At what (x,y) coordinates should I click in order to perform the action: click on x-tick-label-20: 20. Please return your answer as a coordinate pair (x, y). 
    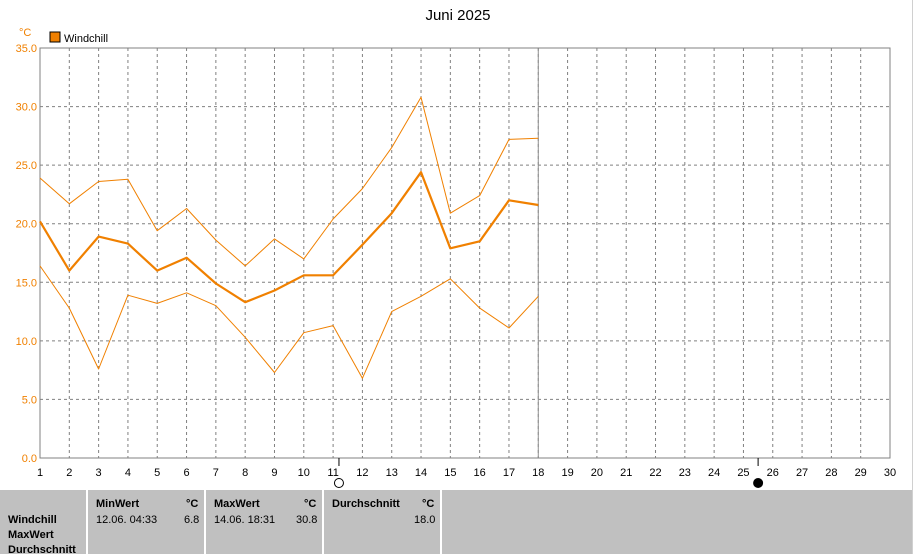
    Looking at the image, I should click on (597, 473).